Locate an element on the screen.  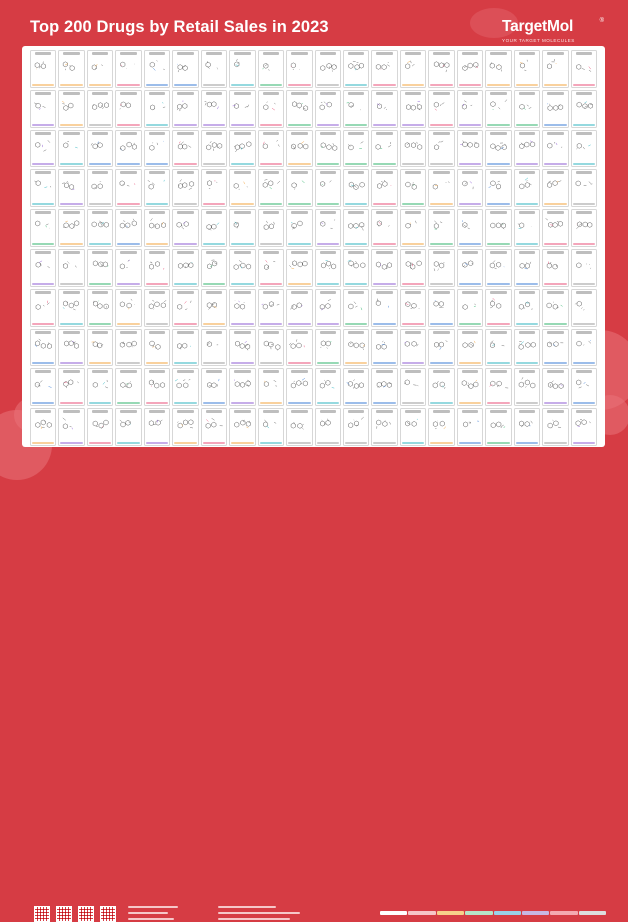
contact-info is located at coordinates (151, 919).